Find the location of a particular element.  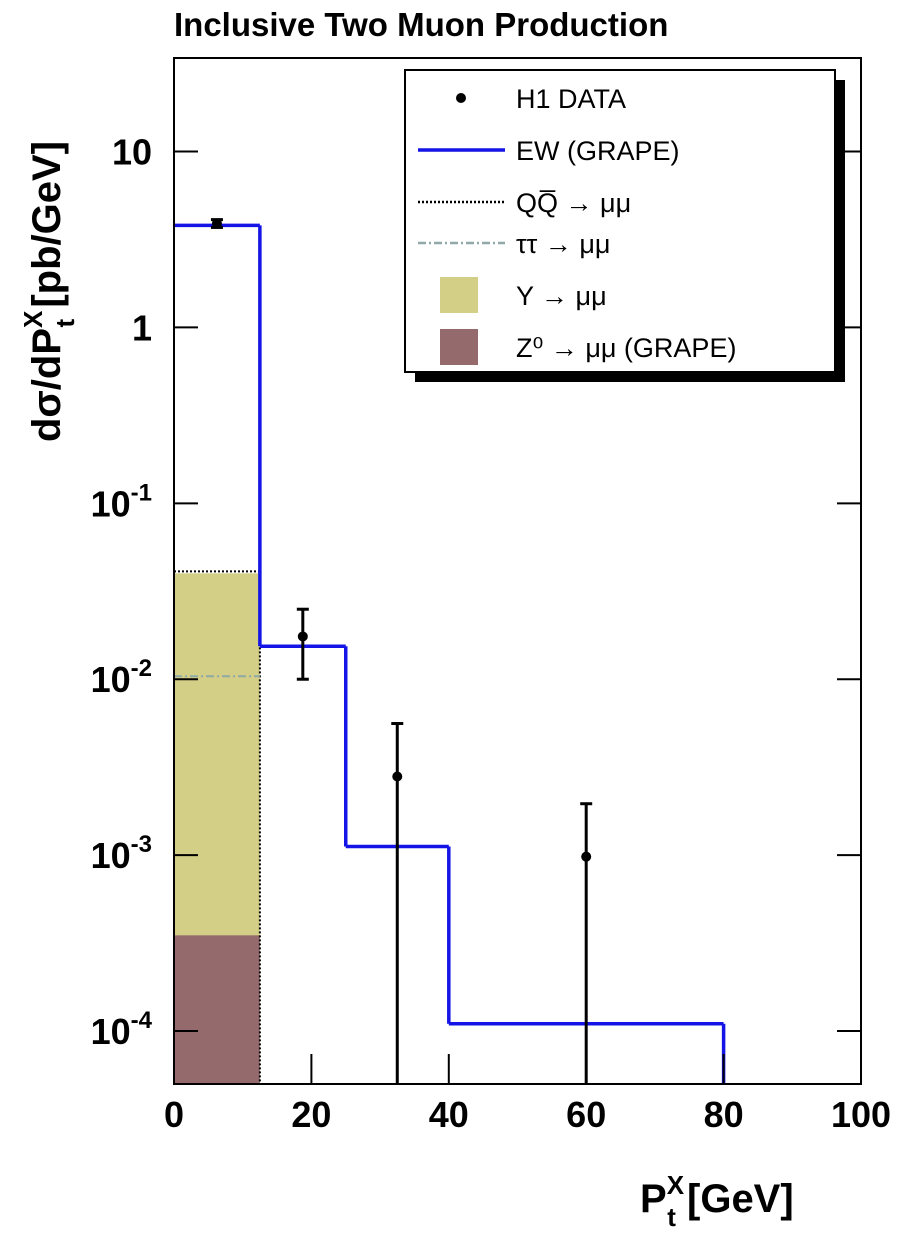

x-tick-label: 100 is located at coordinates (861, 1114).